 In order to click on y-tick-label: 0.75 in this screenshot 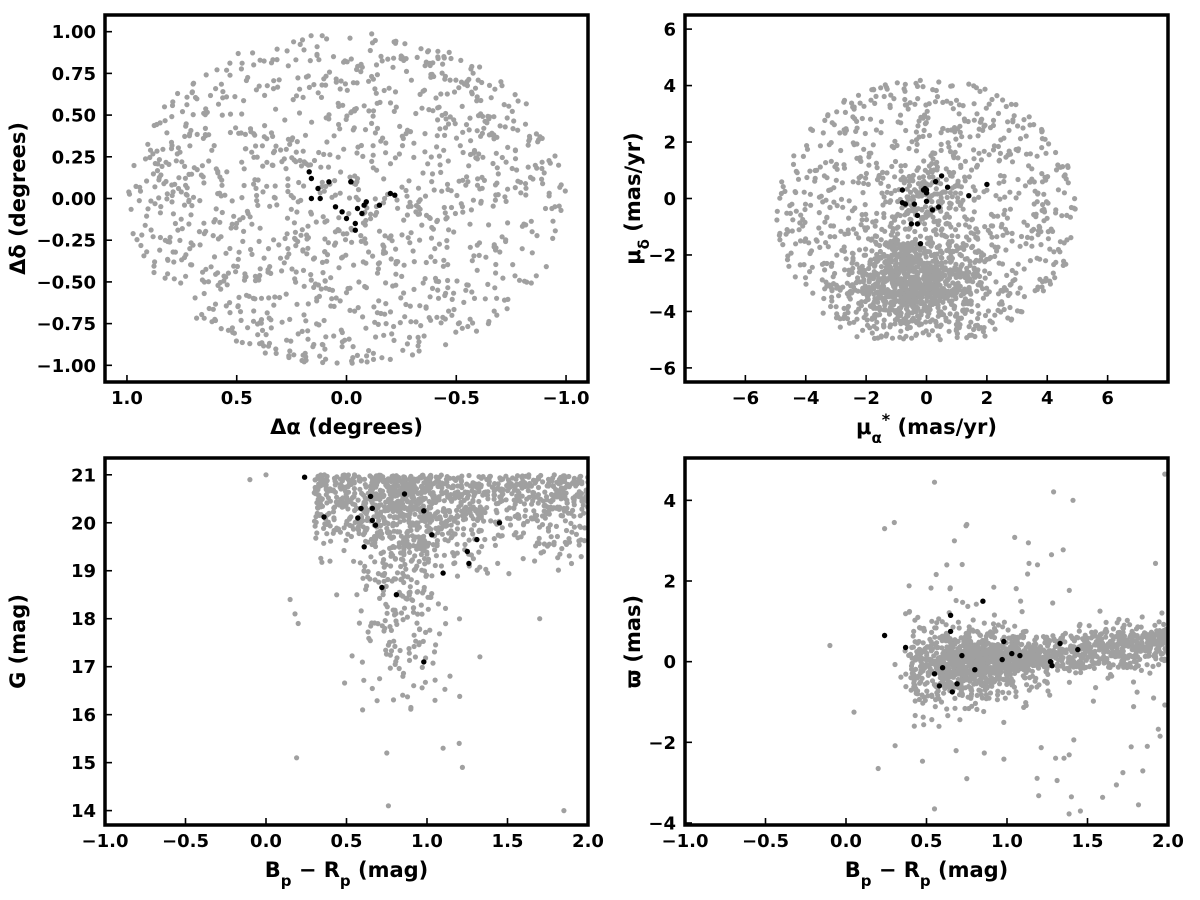, I will do `click(74, 74)`.